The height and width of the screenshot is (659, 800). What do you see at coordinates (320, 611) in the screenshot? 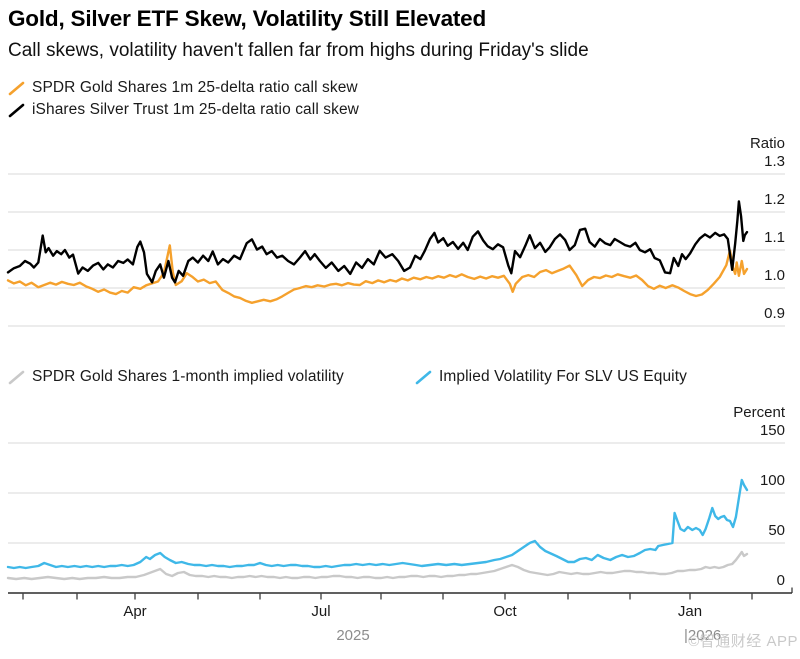
I see `x-axis-month-label: Jul` at bounding box center [320, 611].